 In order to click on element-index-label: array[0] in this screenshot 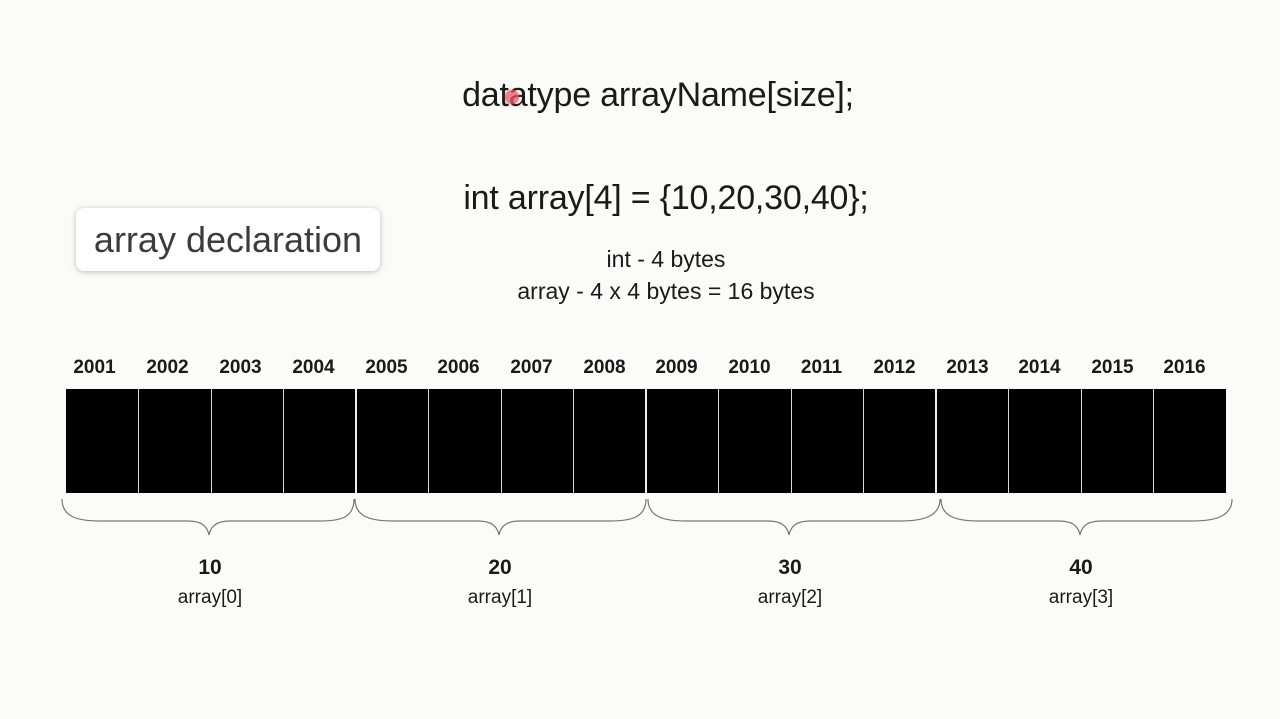, I will do `click(210, 597)`.